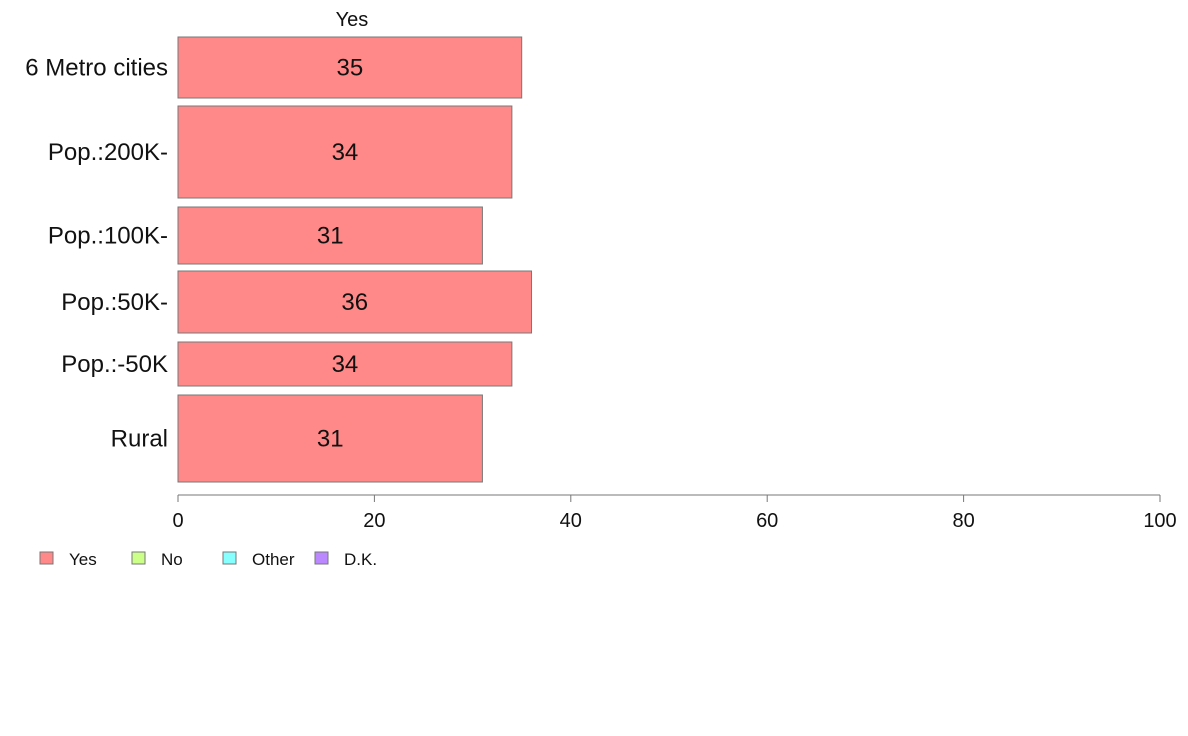  Describe the element at coordinates (1159, 521) in the screenshot. I see `x-tick-label: 100` at that location.